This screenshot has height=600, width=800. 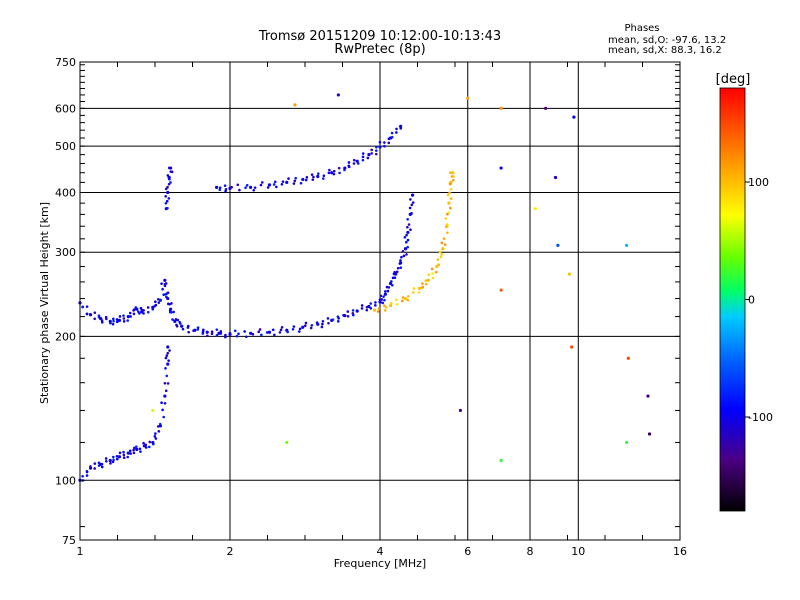 What do you see at coordinates (732, 299) in the screenshot?
I see `colorbar` at bounding box center [732, 299].